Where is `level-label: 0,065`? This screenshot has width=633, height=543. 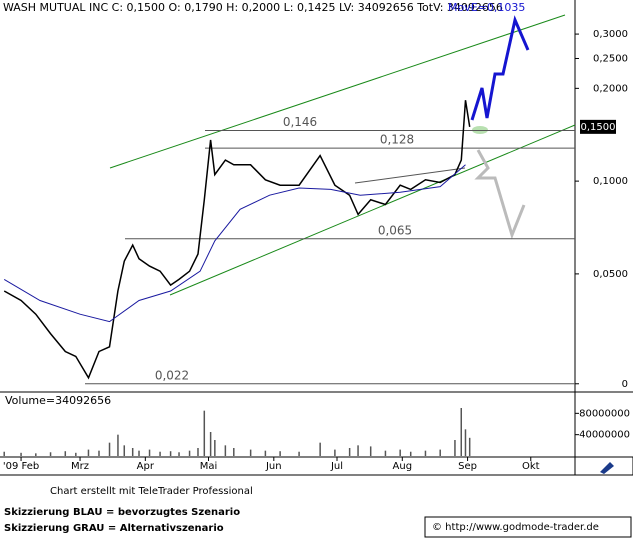 level-label: 0,065 is located at coordinates (395, 230).